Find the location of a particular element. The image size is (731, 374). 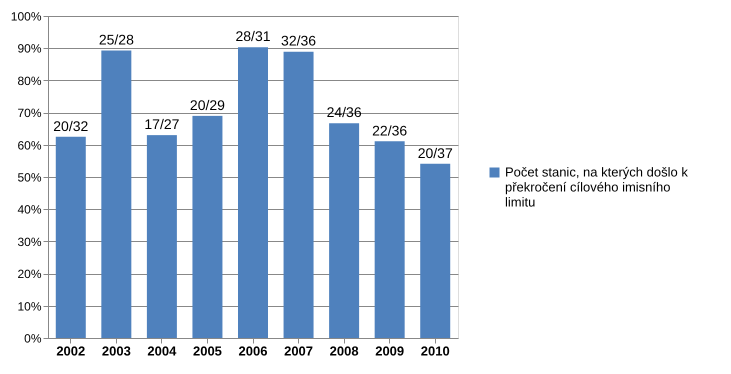

data-label: 20/32 is located at coordinates (70, 126).